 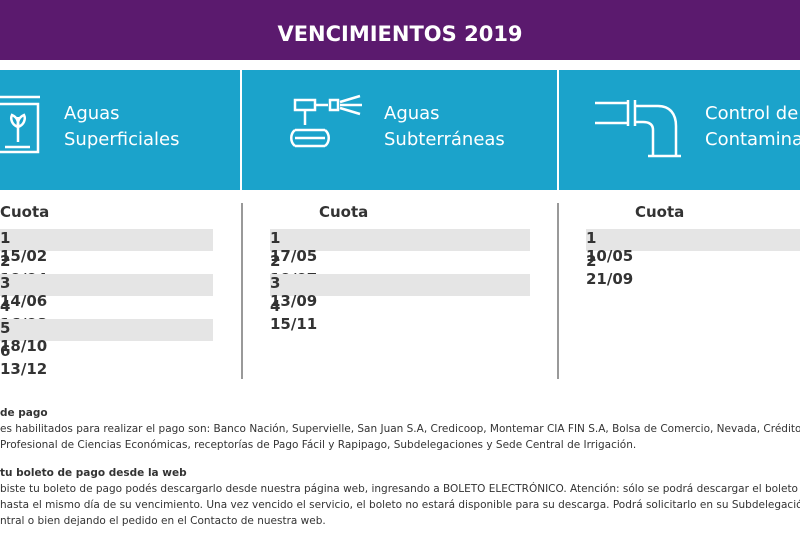 What do you see at coordinates (693, 247) in the screenshot?
I see `table-row: 1 10/05` at bounding box center [693, 247].